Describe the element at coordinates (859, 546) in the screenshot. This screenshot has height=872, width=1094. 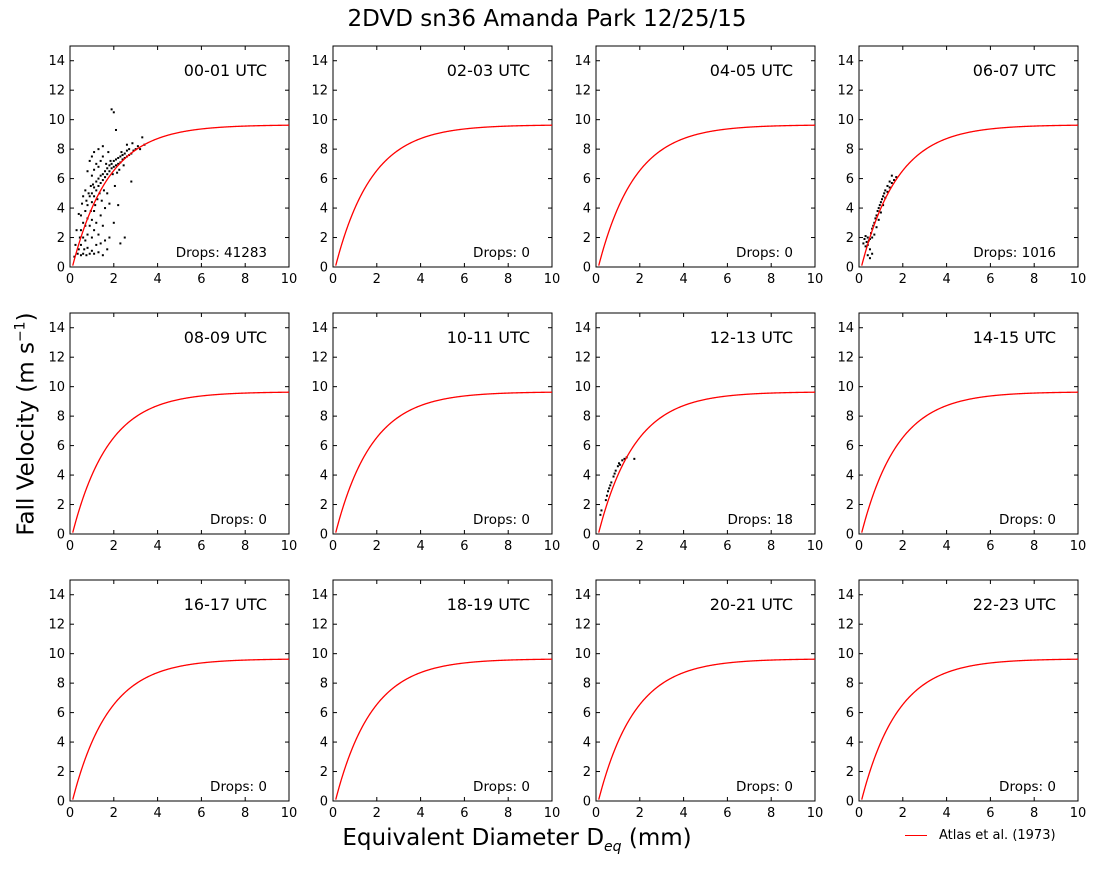
I see `x-tick-label: 0` at that location.